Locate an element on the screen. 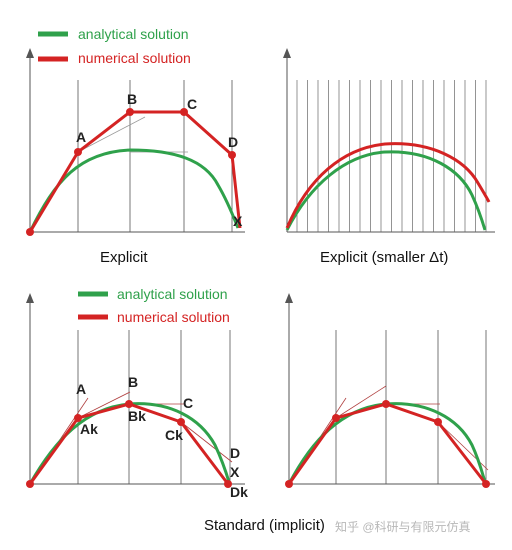 The image size is (512, 550). fine-step-lines is located at coordinates (391, 156).